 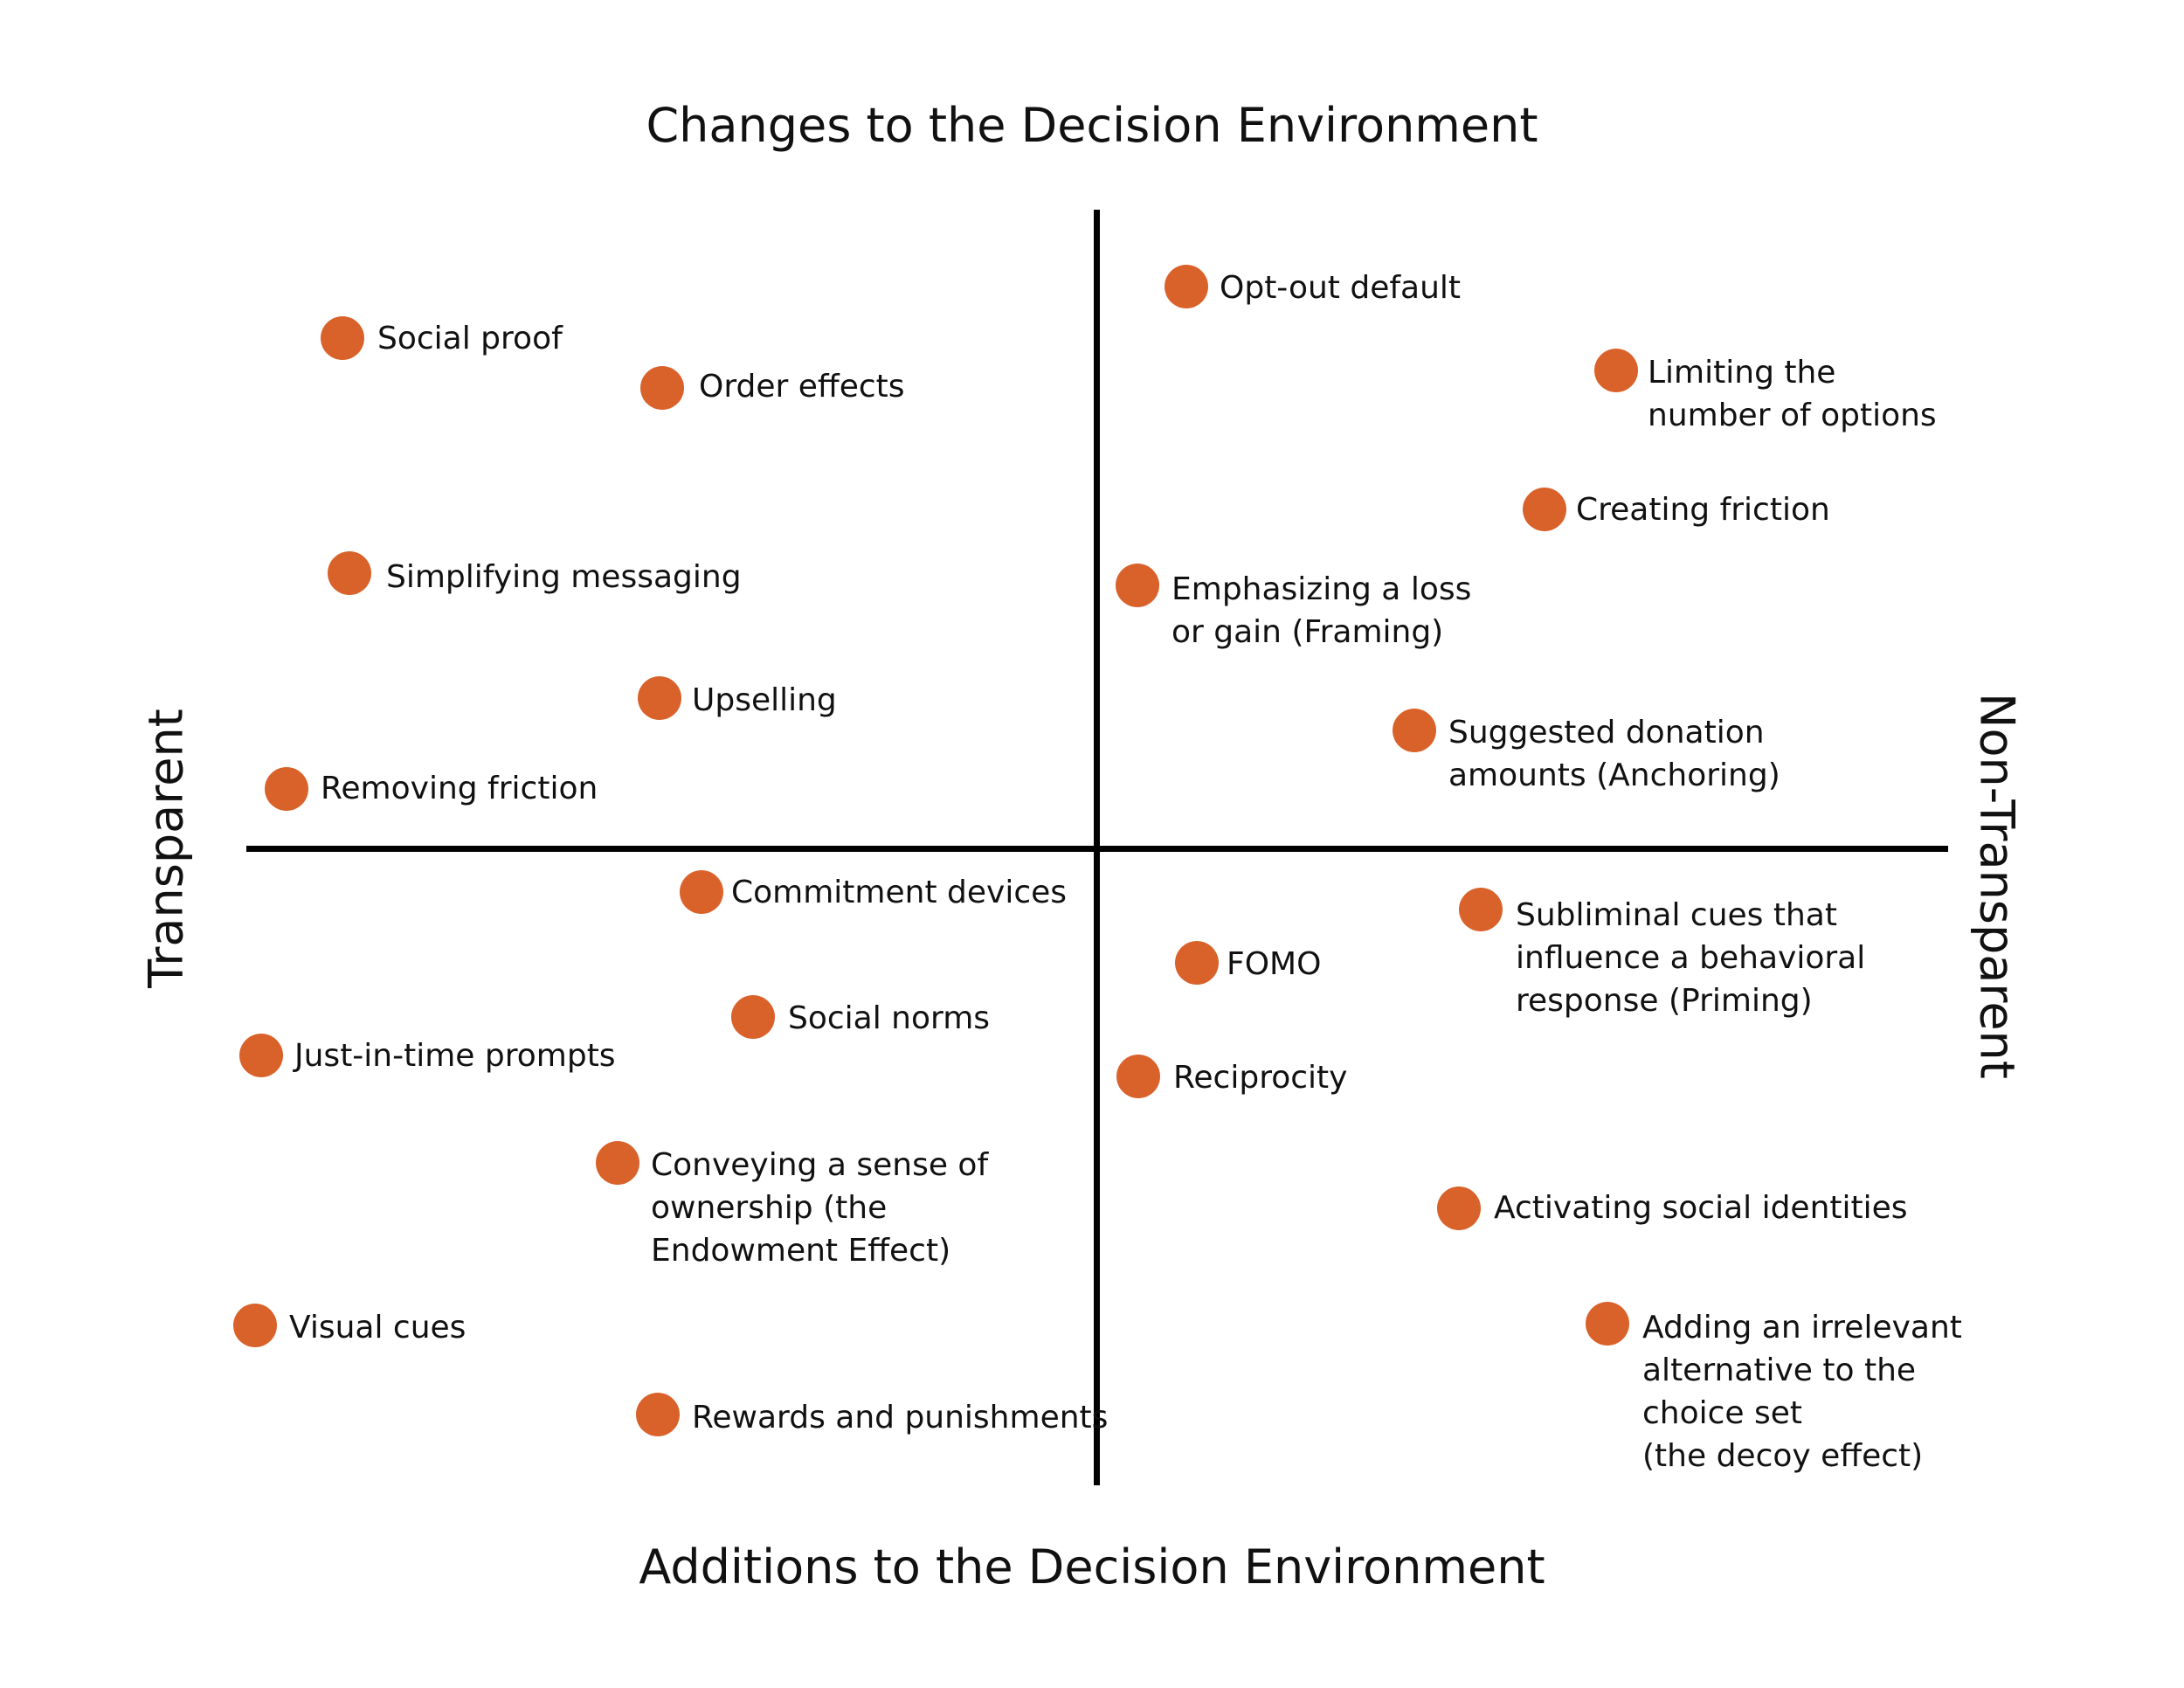 What do you see at coordinates (1481, 909) in the screenshot?
I see `priming-marker` at bounding box center [1481, 909].